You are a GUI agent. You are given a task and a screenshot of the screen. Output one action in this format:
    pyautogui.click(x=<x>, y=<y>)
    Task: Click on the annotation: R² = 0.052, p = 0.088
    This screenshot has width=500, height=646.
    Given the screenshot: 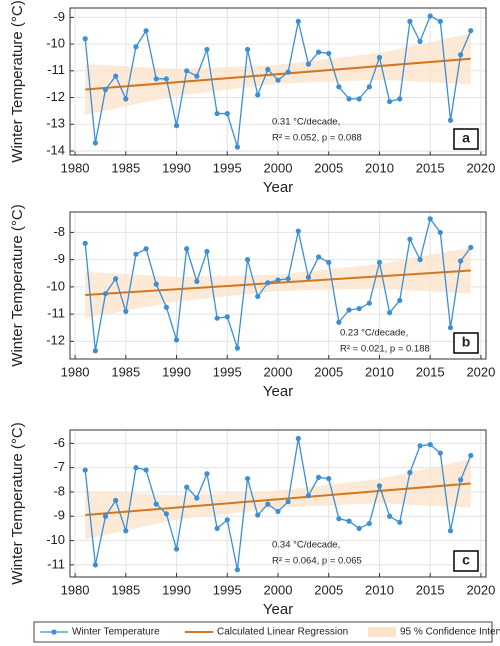 What is the action you would take?
    pyautogui.click(x=317, y=138)
    